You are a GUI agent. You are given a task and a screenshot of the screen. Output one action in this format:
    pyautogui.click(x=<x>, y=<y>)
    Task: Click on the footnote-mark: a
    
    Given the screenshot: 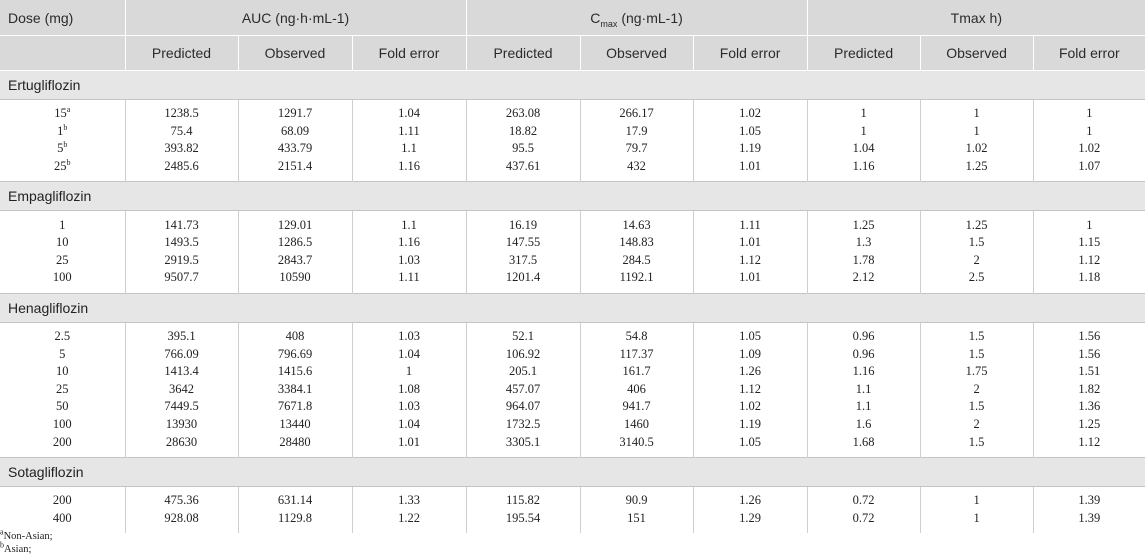 What is the action you would take?
    pyautogui.click(x=2, y=532)
    